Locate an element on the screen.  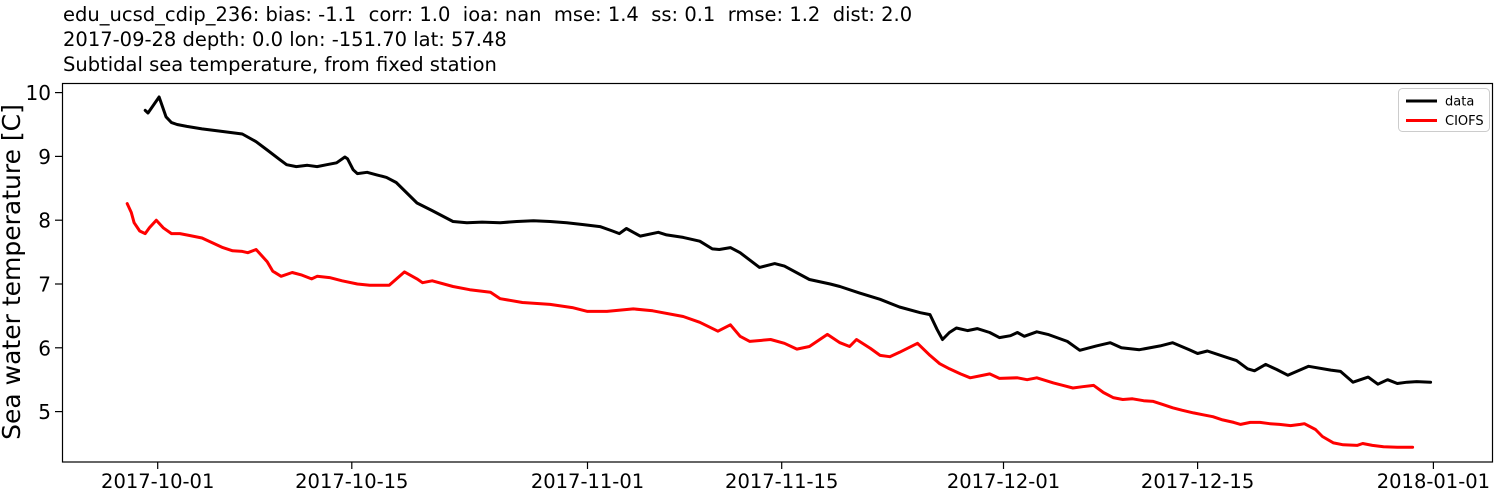
y-tick-label: 7 is located at coordinates (44, 285).